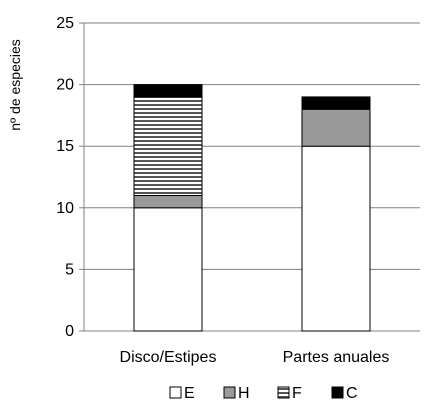 This screenshot has height=408, width=424. Describe the element at coordinates (168, 146) in the screenshot. I see `bar-segment-f` at that location.